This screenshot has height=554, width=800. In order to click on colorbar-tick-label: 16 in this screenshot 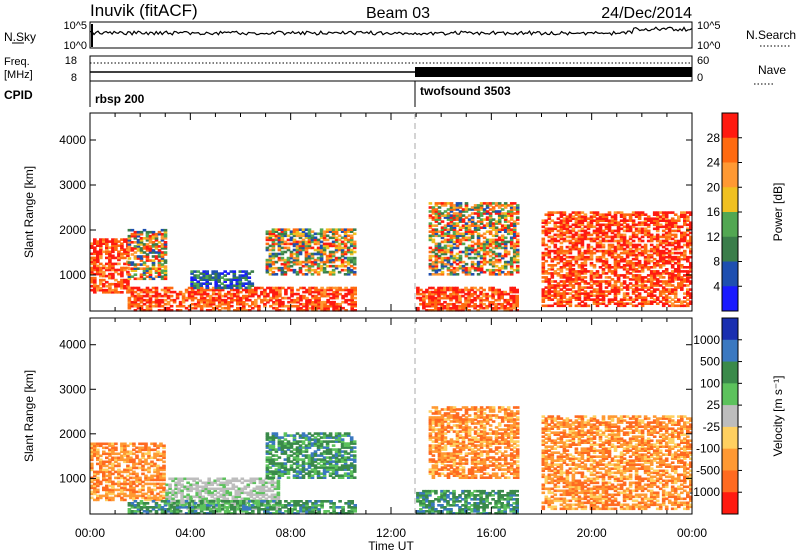, I will do `click(714, 212)`.